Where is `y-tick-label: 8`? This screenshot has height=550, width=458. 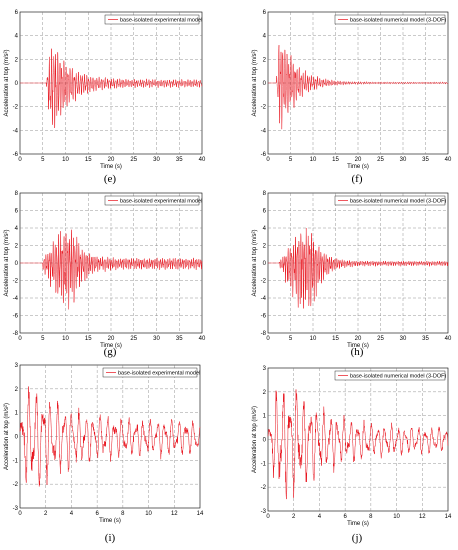
y-tick-label: 8 is located at coordinates (17, 194).